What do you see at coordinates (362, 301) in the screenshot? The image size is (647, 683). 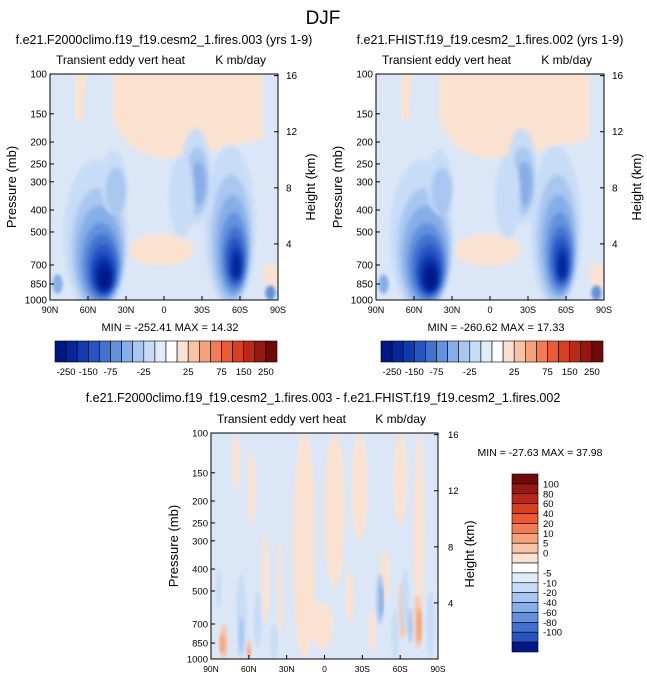 I see `y-tick-label: 1000` at bounding box center [362, 301].